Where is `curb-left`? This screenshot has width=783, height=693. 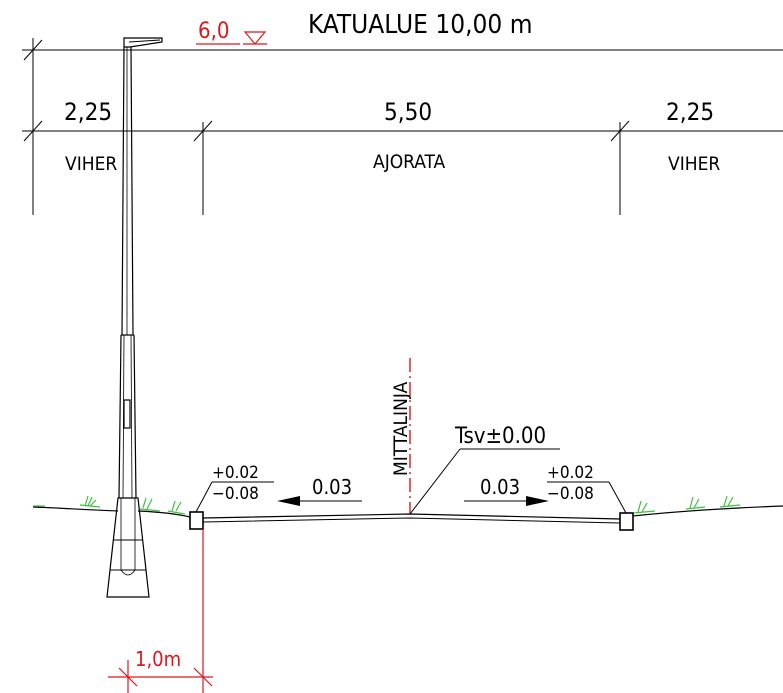 curb-left is located at coordinates (196, 520).